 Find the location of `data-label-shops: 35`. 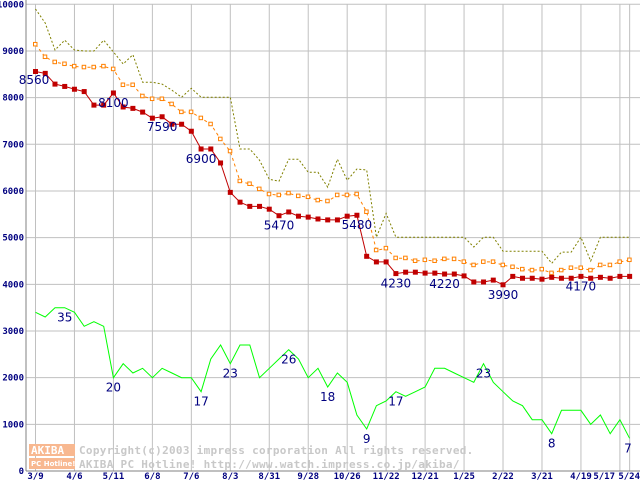

data-label-shops: 35 is located at coordinates (64, 318).